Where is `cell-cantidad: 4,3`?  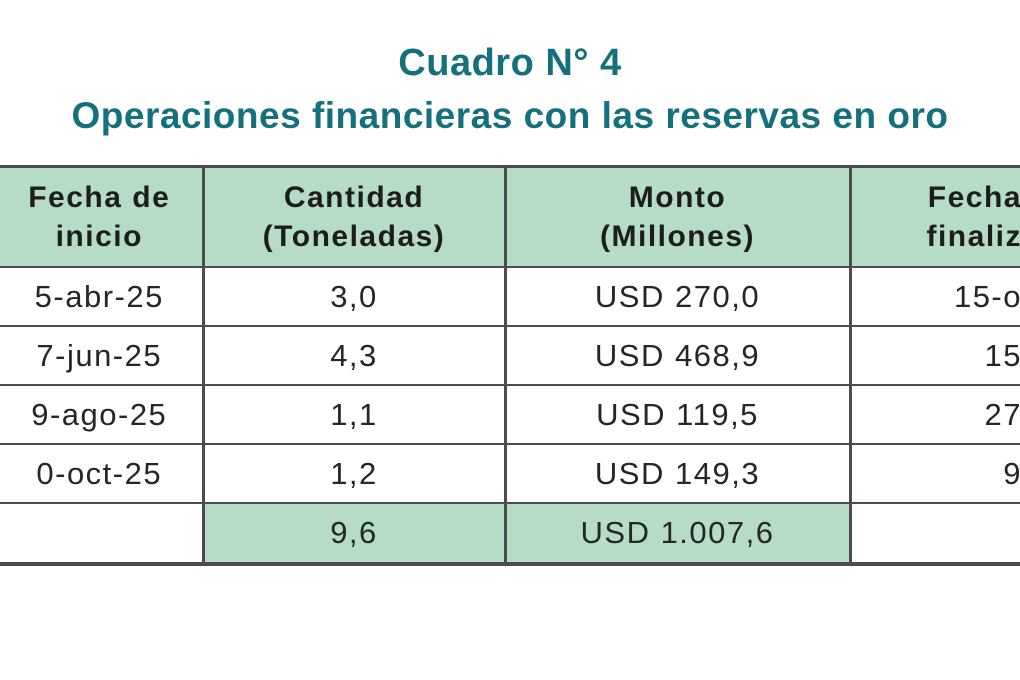
cell-cantidad: 4,3 is located at coordinates (354, 355).